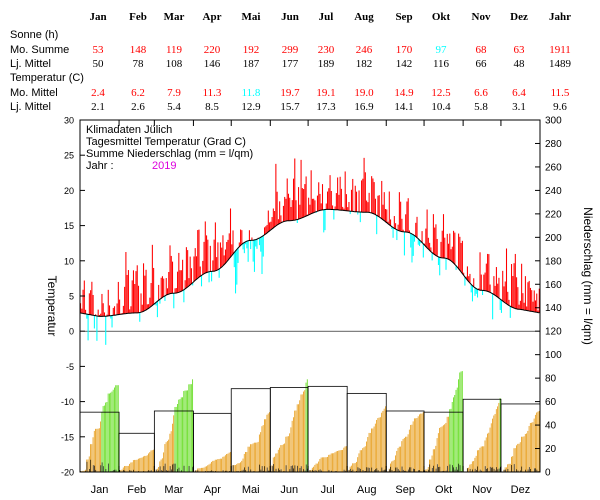 This screenshot has height=500, width=600. What do you see at coordinates (553, 238) in the screenshot?
I see `right-axis-tick-label: 200` at bounding box center [553, 238].